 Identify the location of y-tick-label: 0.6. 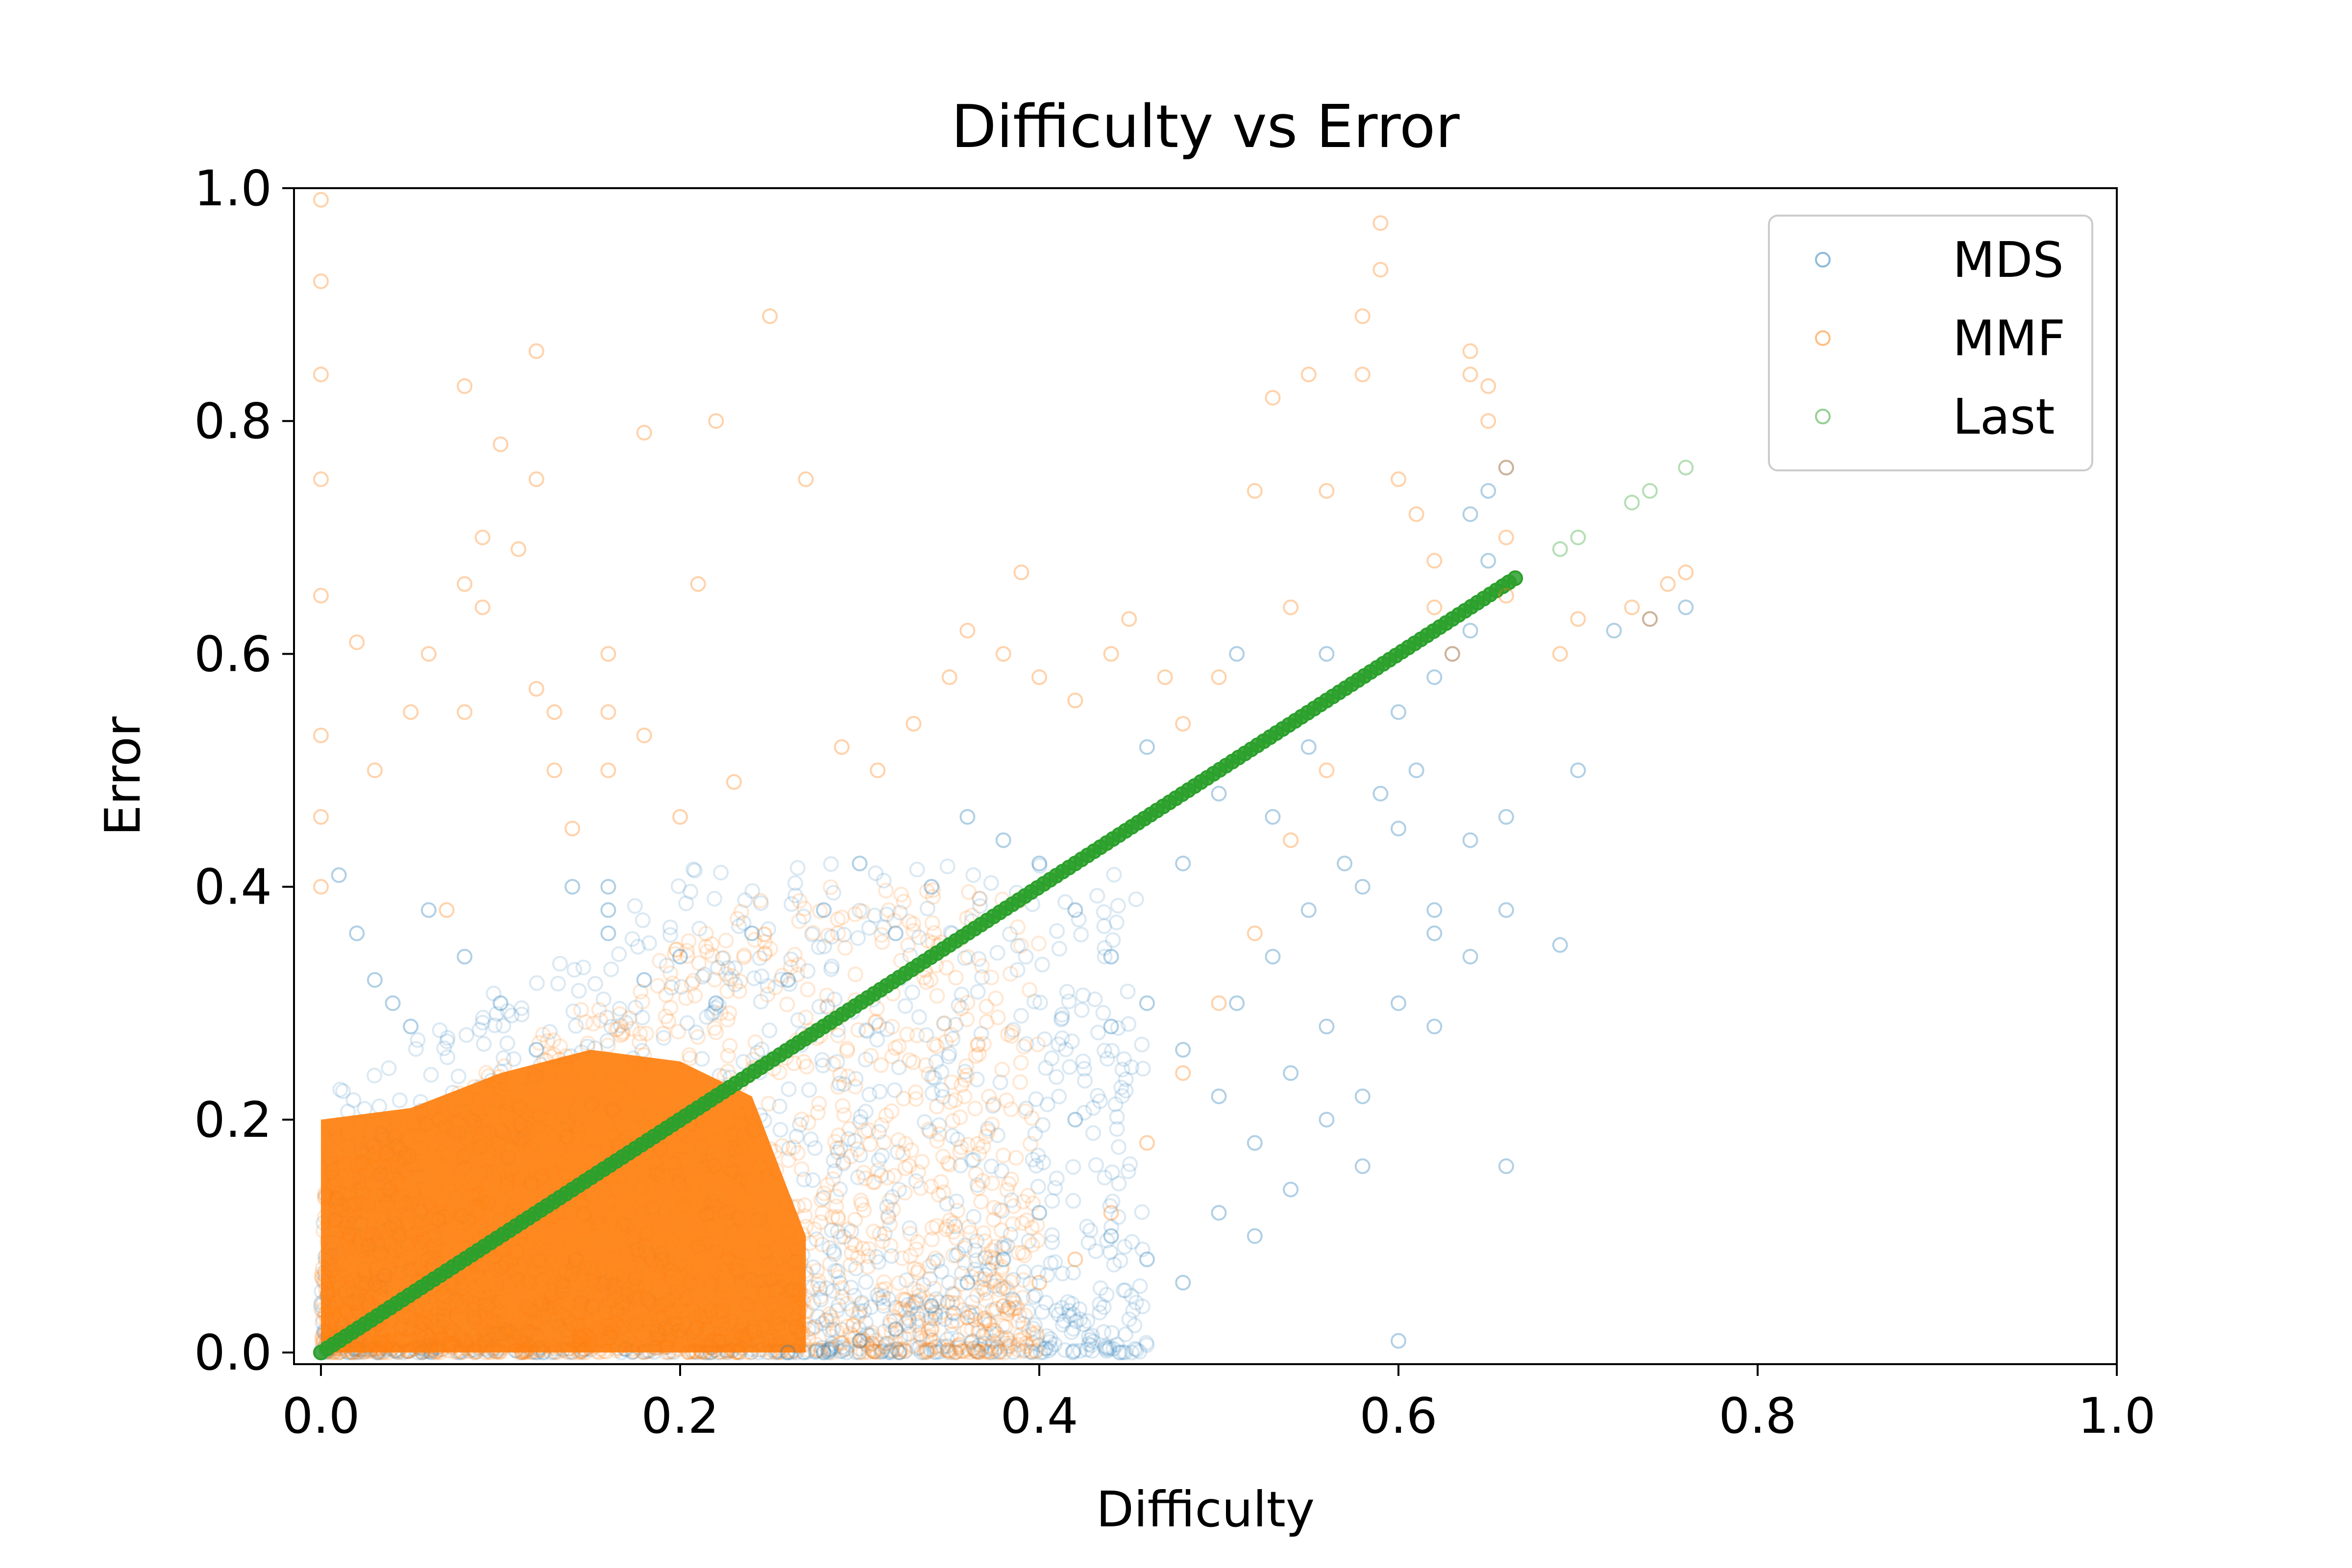
(233, 654).